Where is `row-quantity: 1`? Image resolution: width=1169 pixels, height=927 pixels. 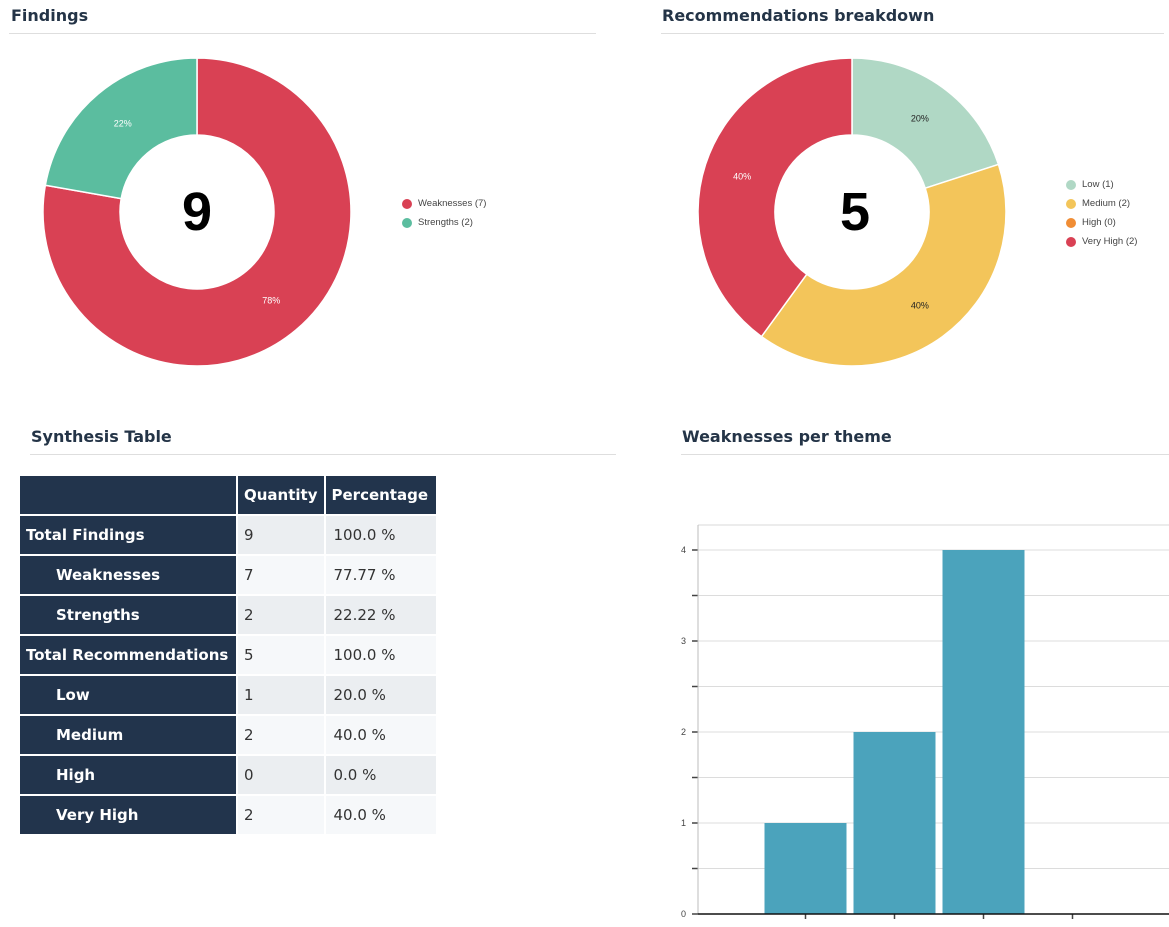 row-quantity: 1 is located at coordinates (281, 695).